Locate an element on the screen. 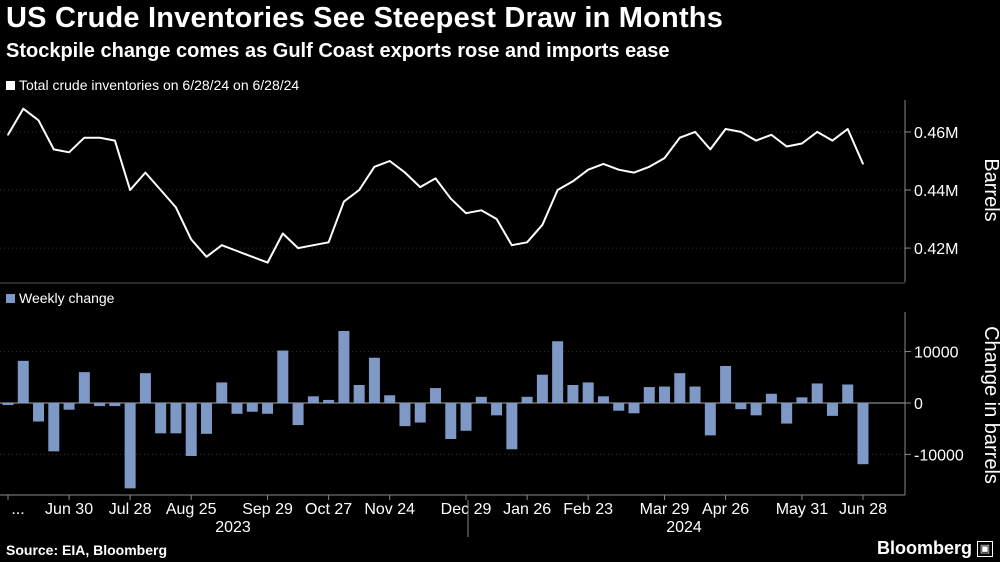 This screenshot has height=562, width=1000. x-tick-label: Aug 25 is located at coordinates (191, 509).